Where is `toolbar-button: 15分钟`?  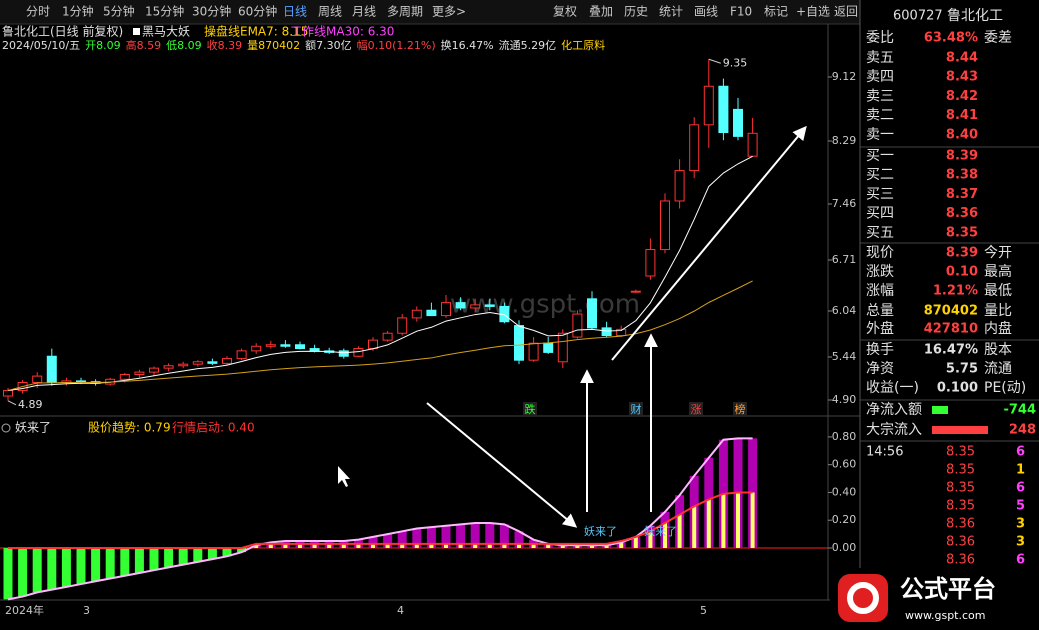
toolbar-button: 15分钟 is located at coordinates (164, 11).